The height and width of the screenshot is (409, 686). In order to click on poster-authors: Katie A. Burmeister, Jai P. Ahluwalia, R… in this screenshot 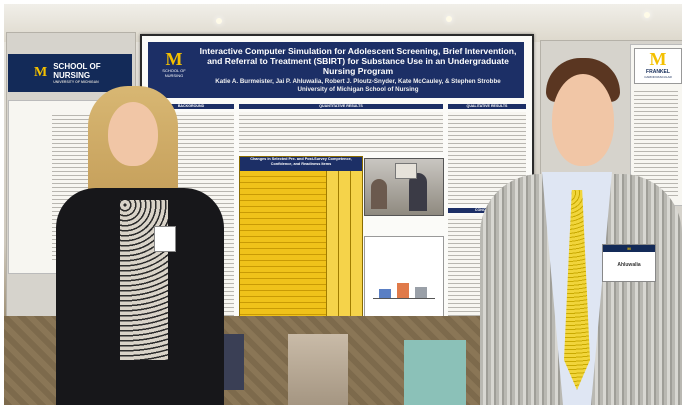, I will do `click(358, 81)`.